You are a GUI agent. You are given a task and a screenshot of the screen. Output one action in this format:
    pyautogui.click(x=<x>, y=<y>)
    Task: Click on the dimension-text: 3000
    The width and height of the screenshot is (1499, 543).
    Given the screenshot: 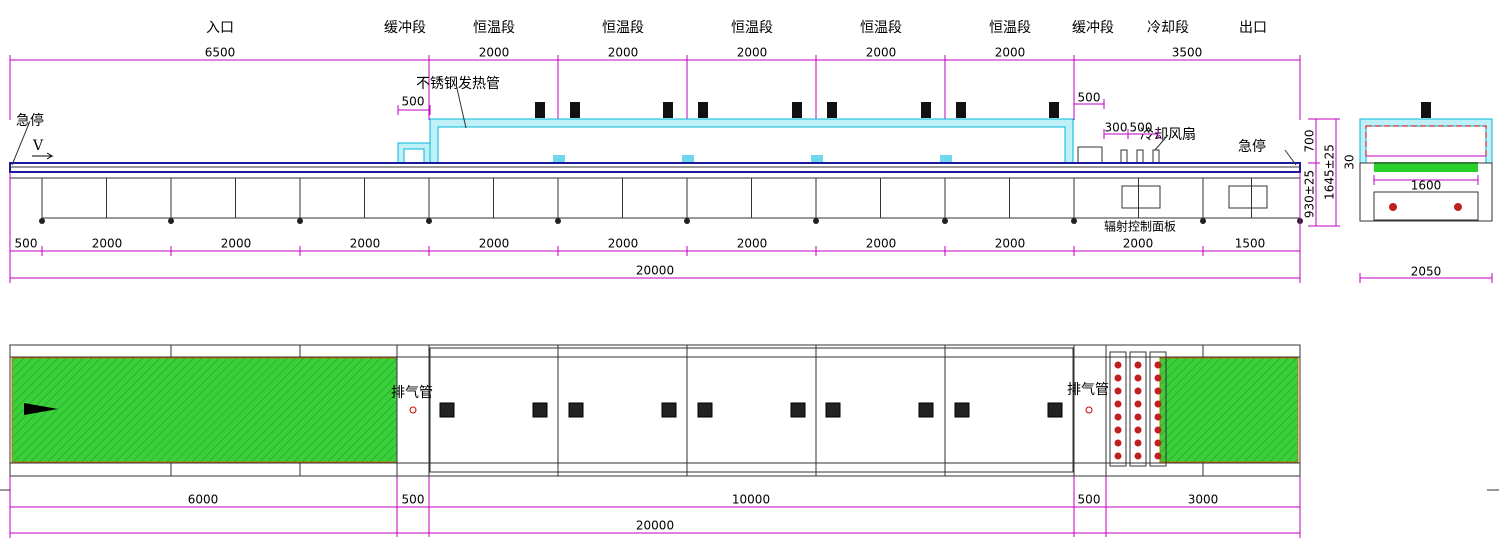 What is the action you would take?
    pyautogui.click(x=1203, y=500)
    